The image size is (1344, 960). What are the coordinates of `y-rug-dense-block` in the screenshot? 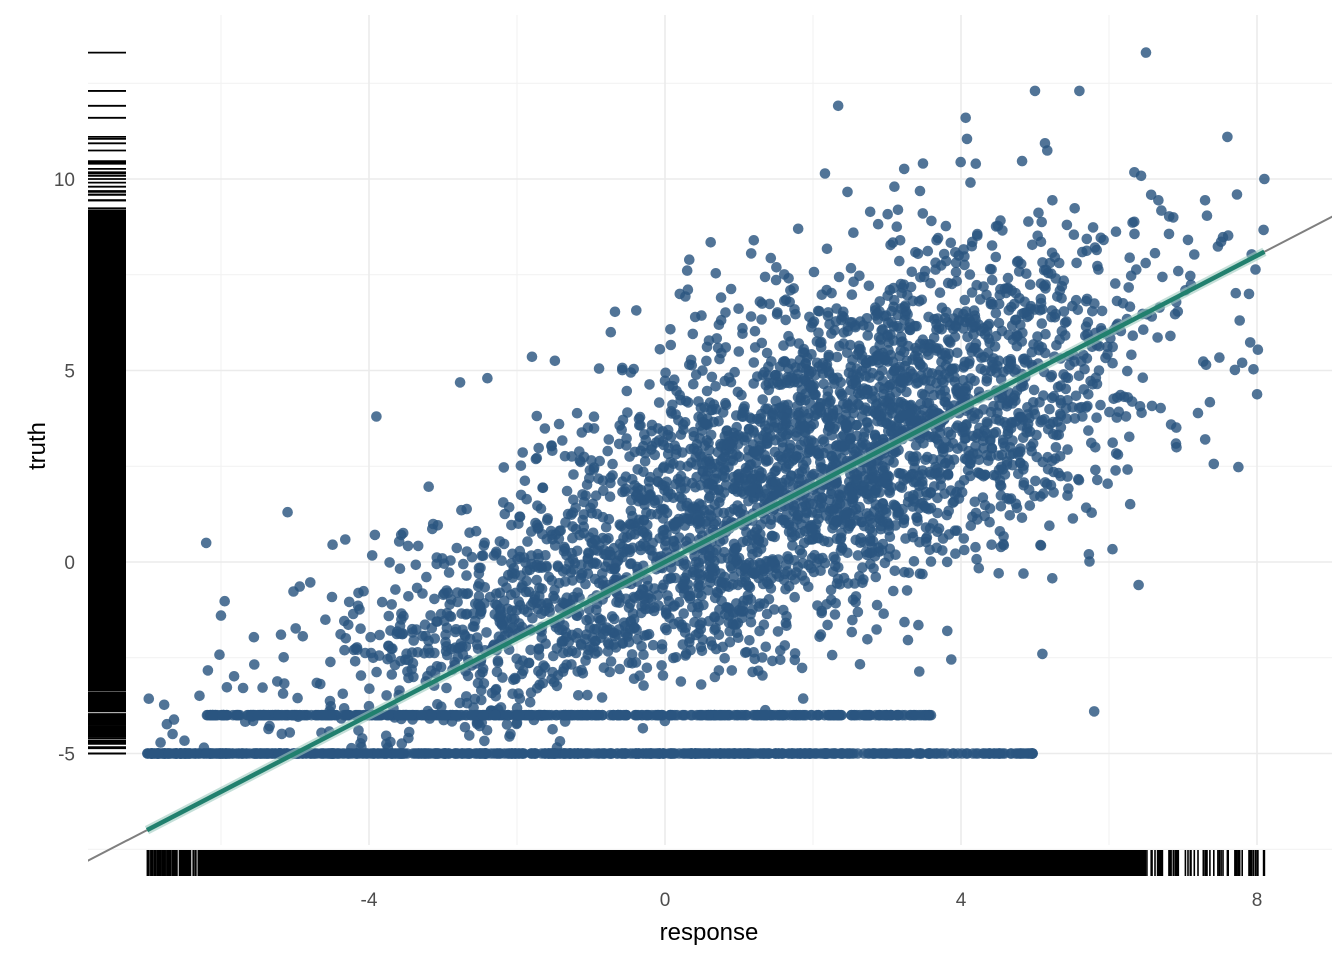 It's located at (107, 445).